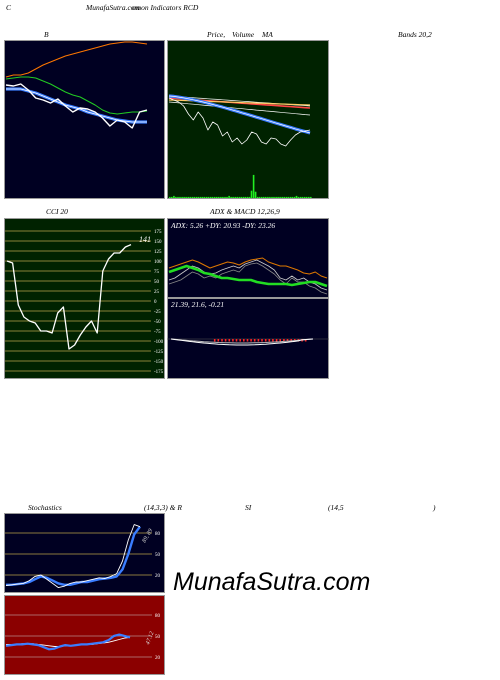 This screenshot has height=680, width=500. What do you see at coordinates (245, 211) in the screenshot?
I see `adx-macd-label: ADX & MACD 12,26,9` at bounding box center [245, 211].